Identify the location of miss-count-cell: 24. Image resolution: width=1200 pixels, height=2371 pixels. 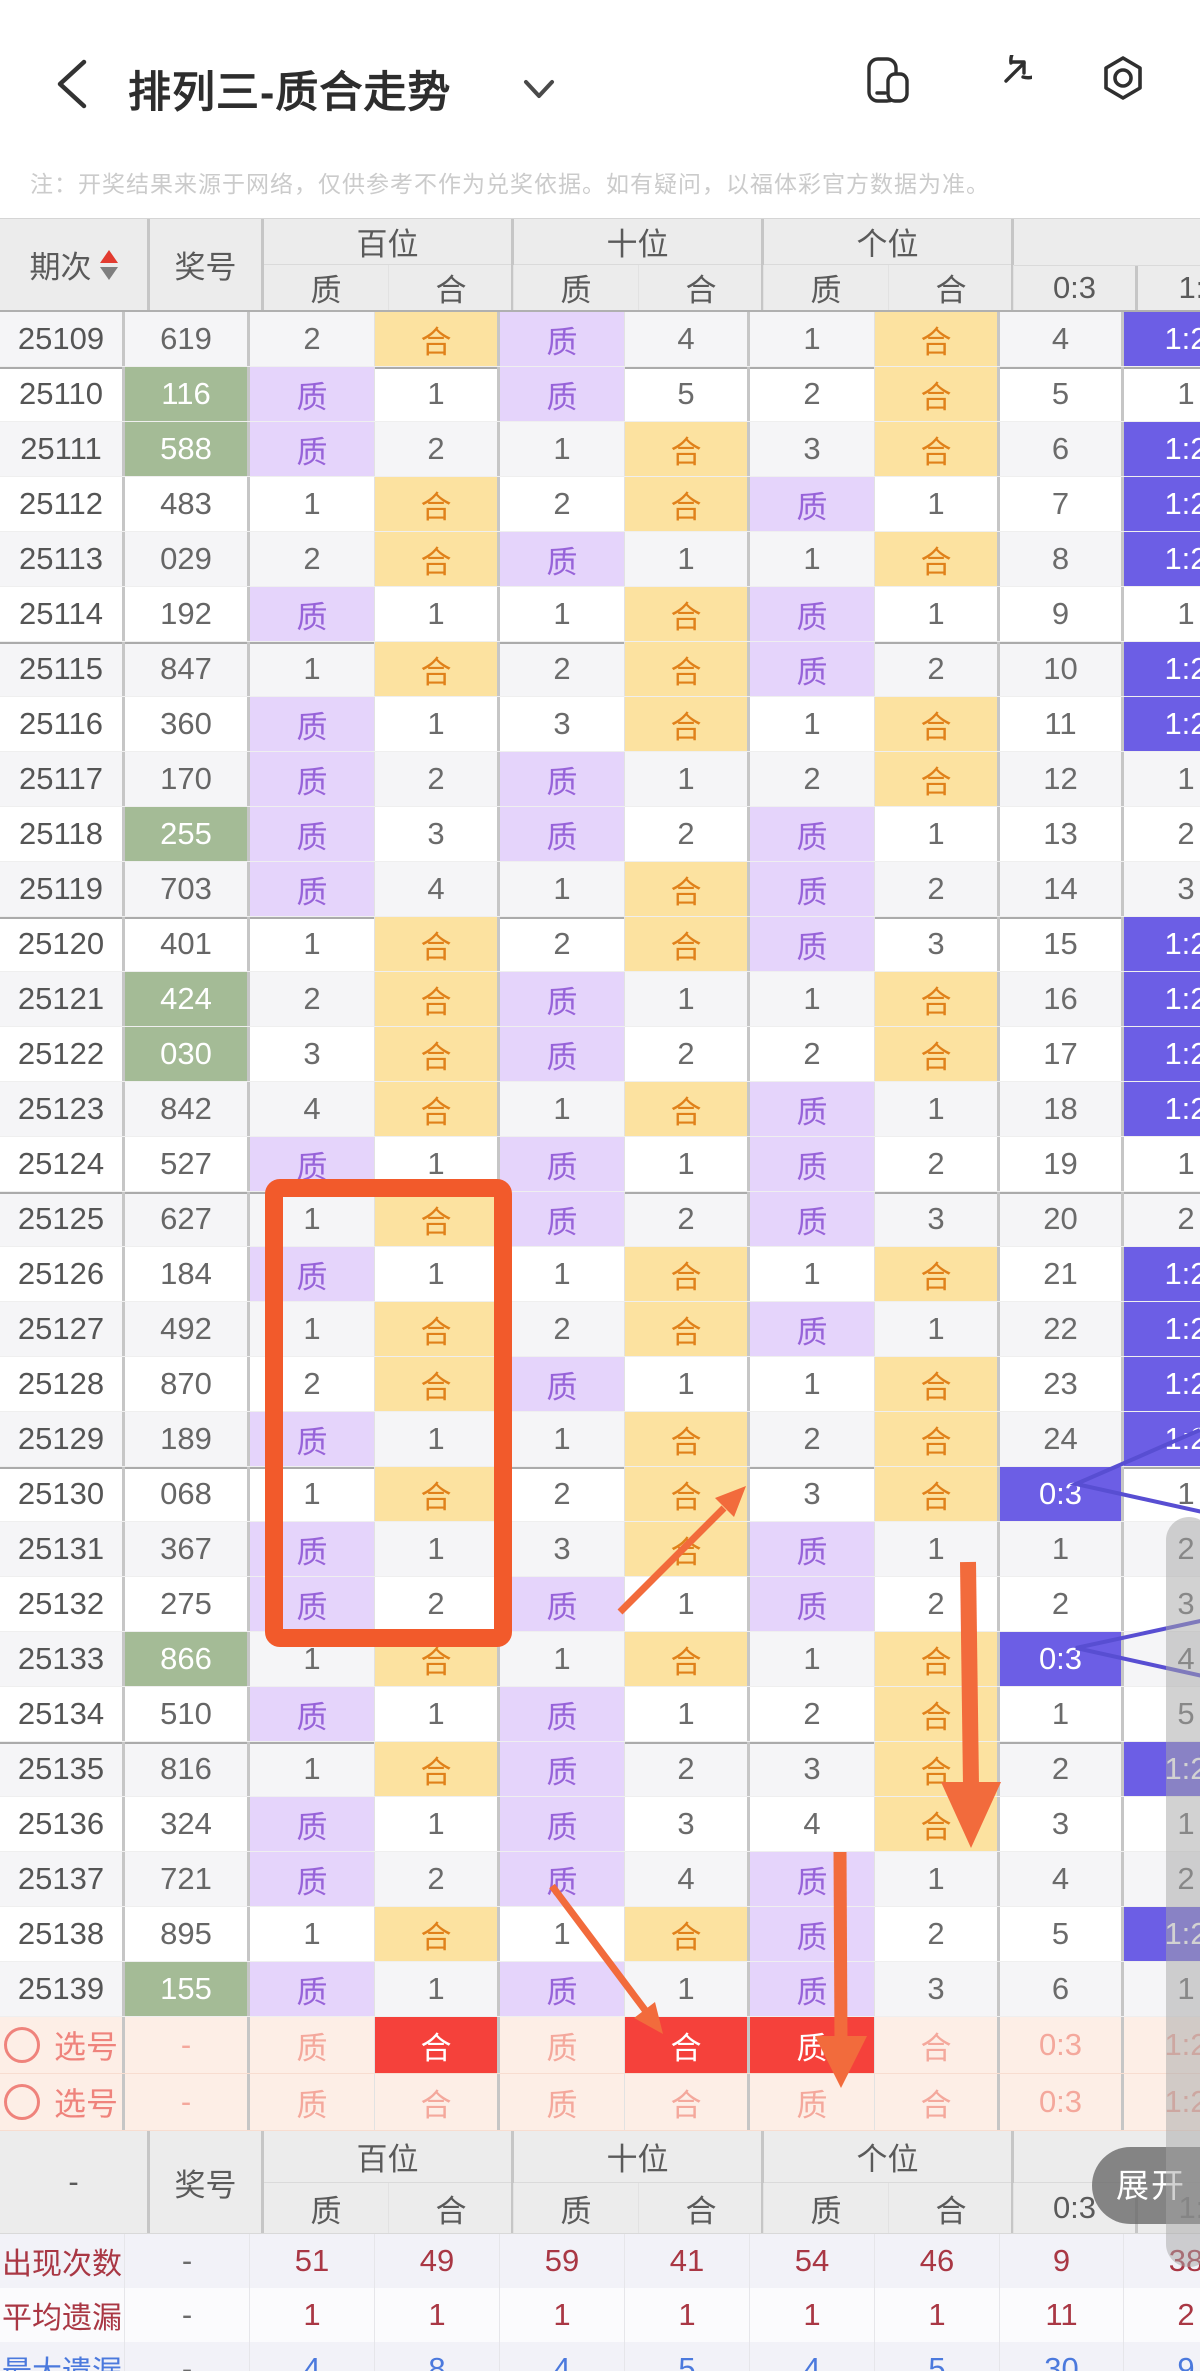
(1062, 1439).